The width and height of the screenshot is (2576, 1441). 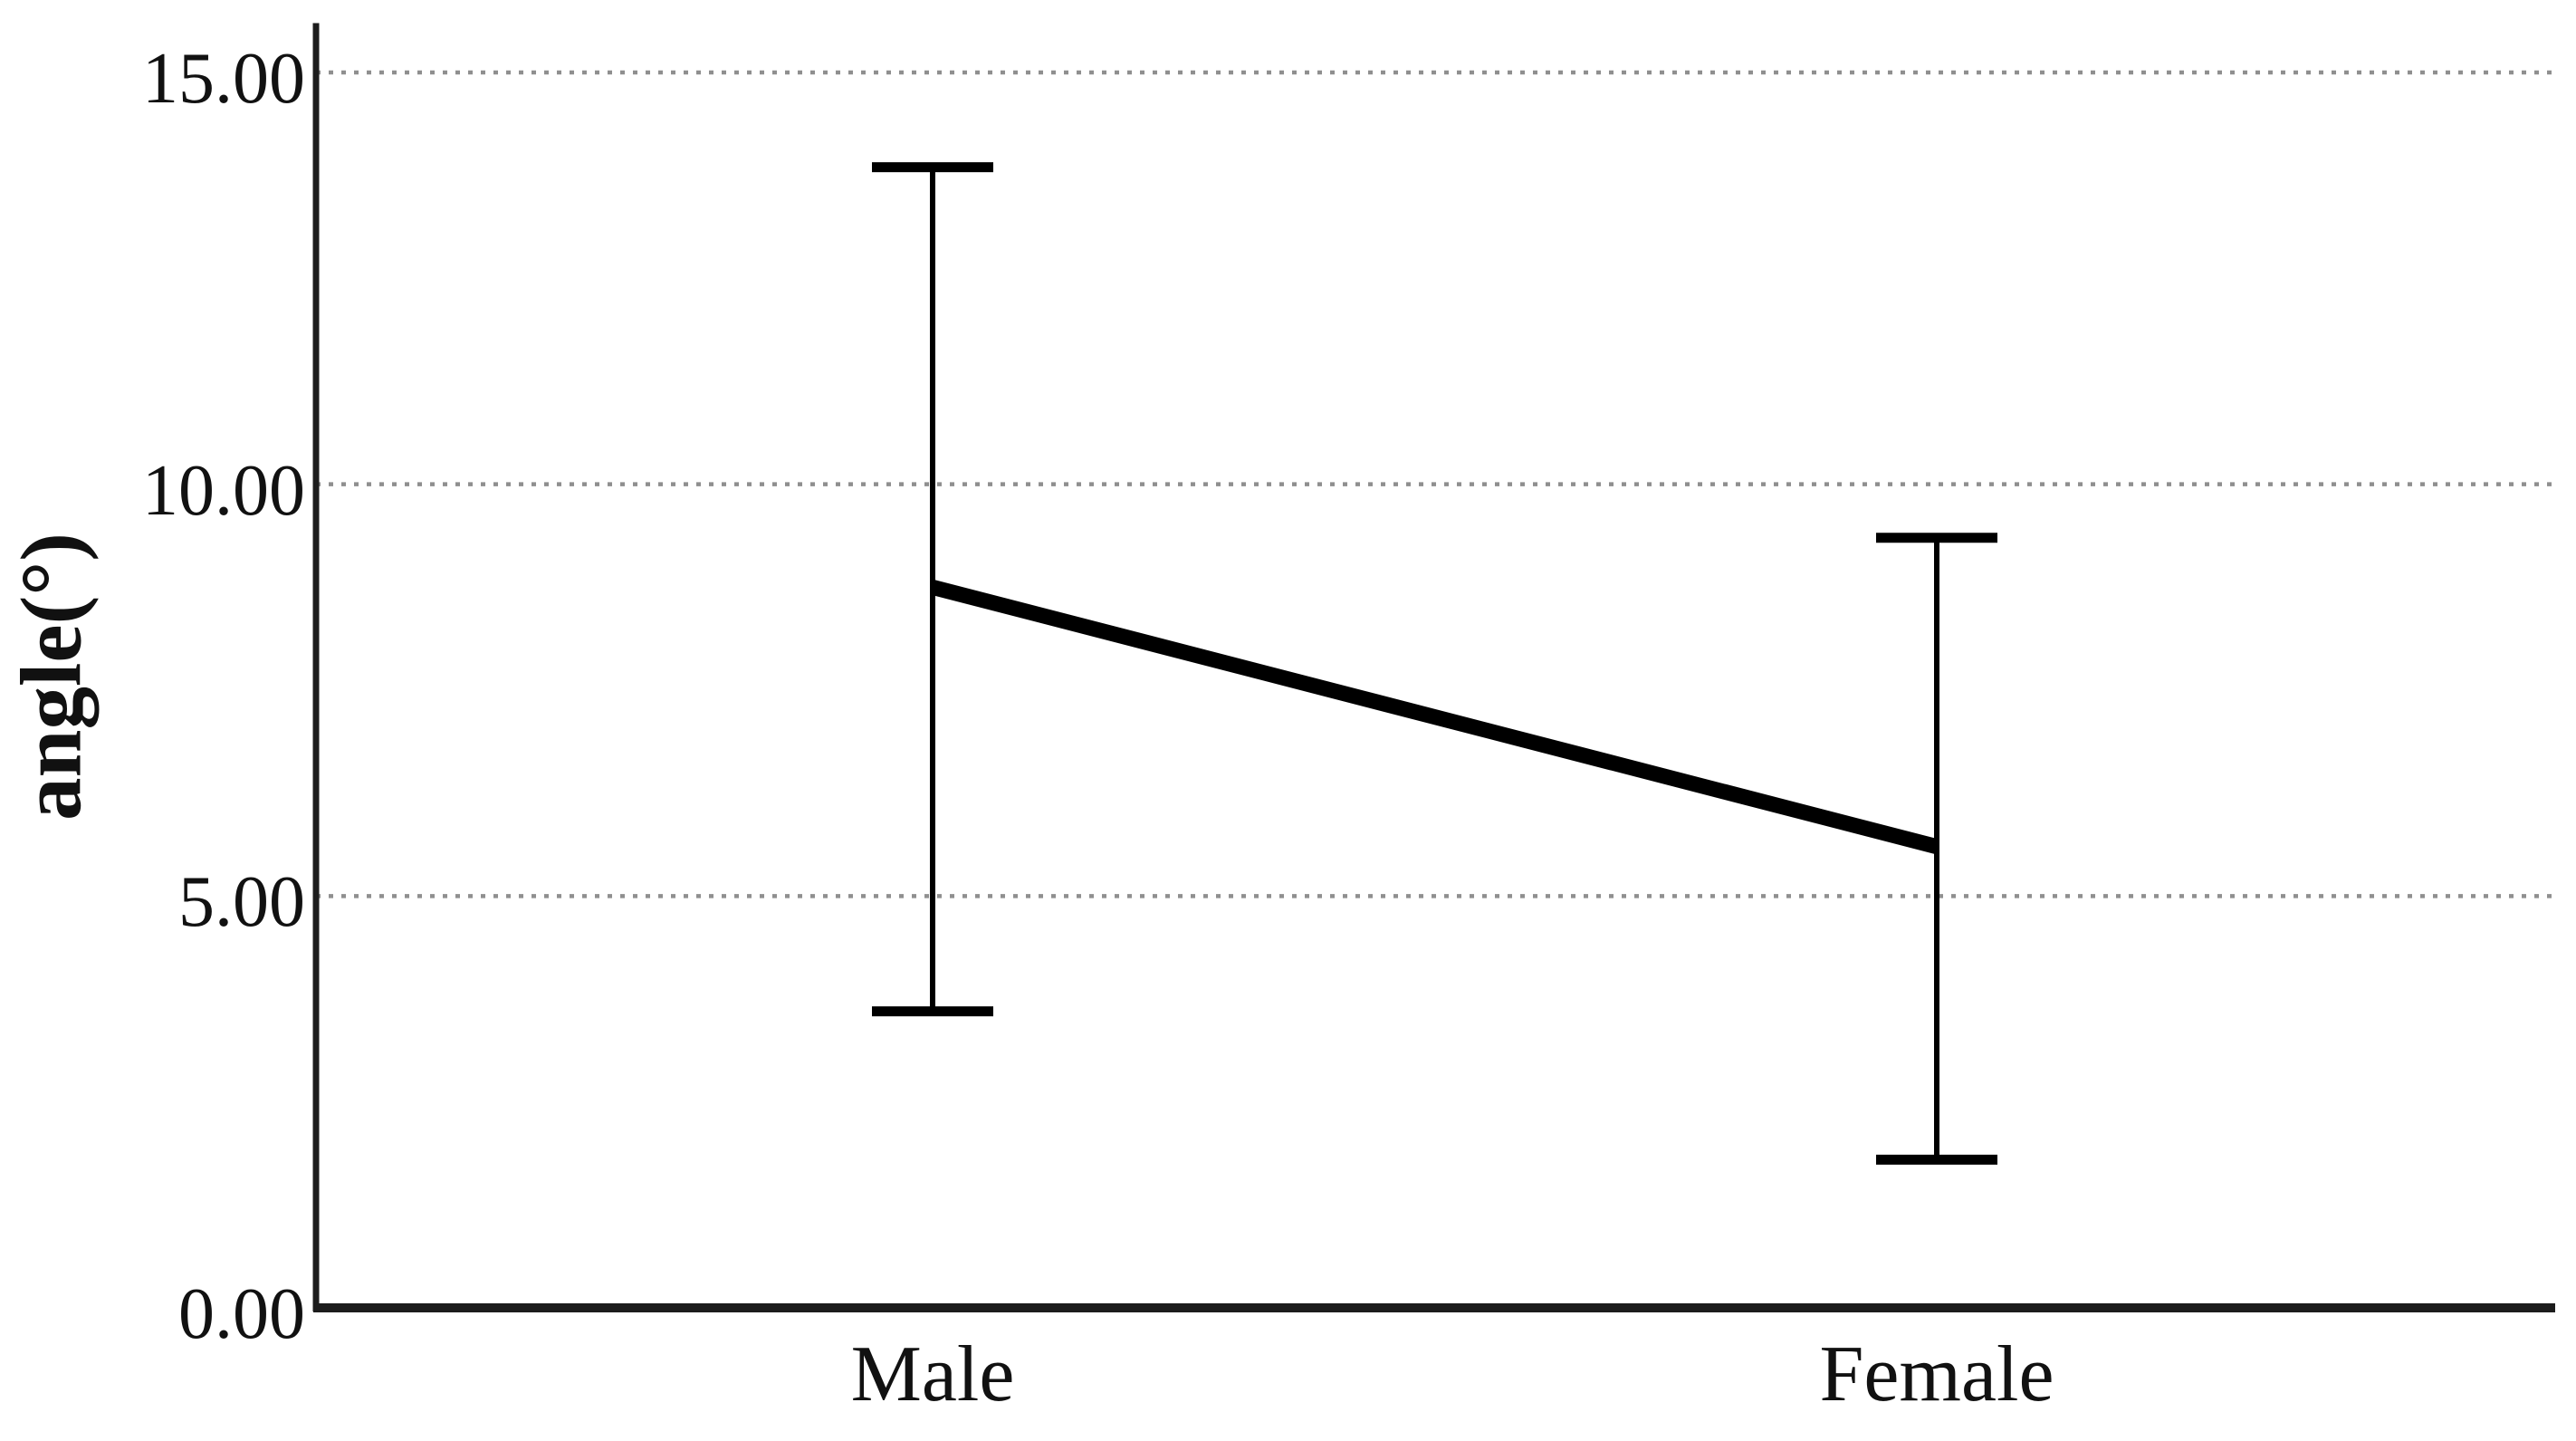 I want to click on x-category-label-female: Female, so click(x=1936, y=1374).